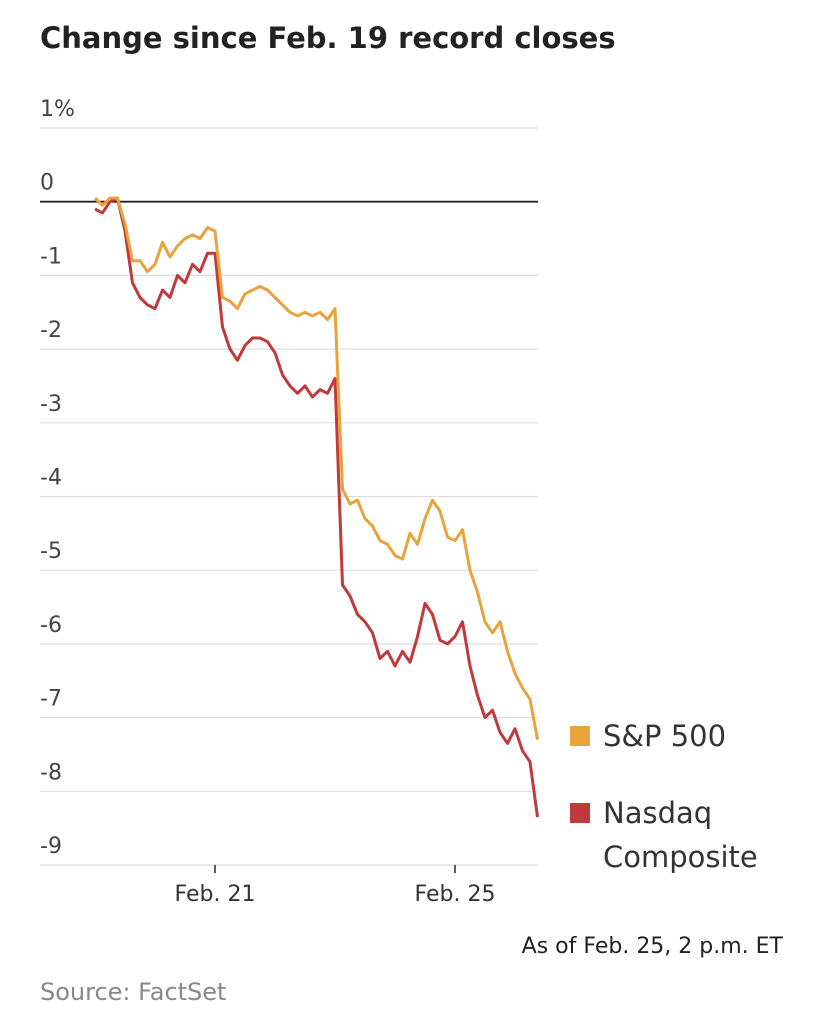 The width and height of the screenshot is (828, 1024). Describe the element at coordinates (665, 736) in the screenshot. I see `legend-label: S&P 500` at that location.